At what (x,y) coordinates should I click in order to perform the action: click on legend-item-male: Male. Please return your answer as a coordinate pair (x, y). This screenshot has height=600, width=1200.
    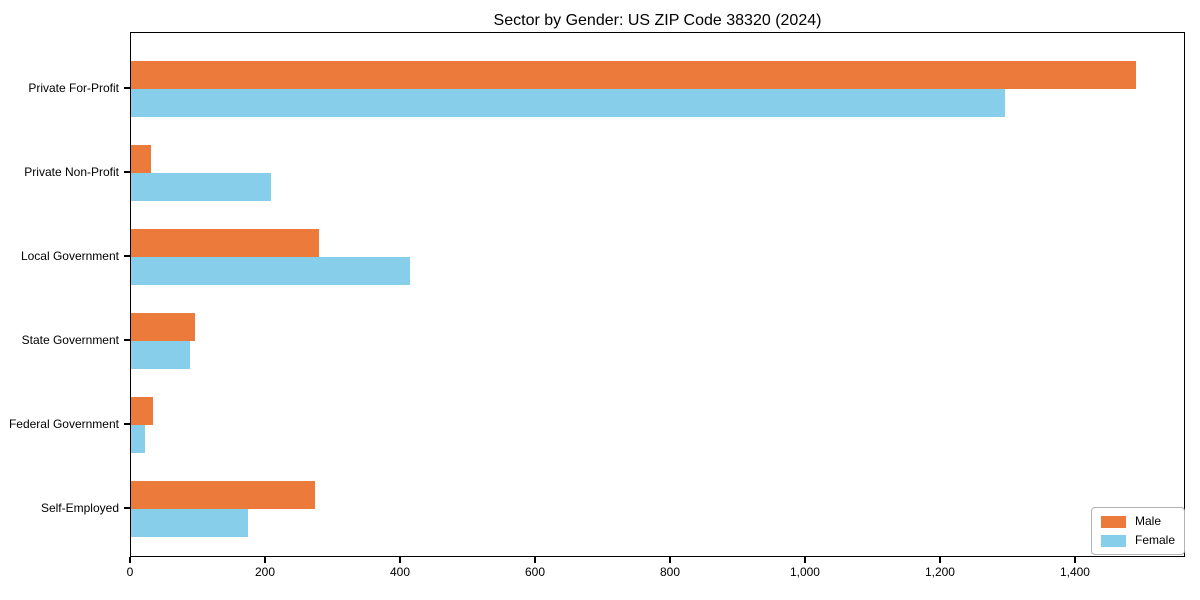
    Looking at the image, I should click on (1138, 521).